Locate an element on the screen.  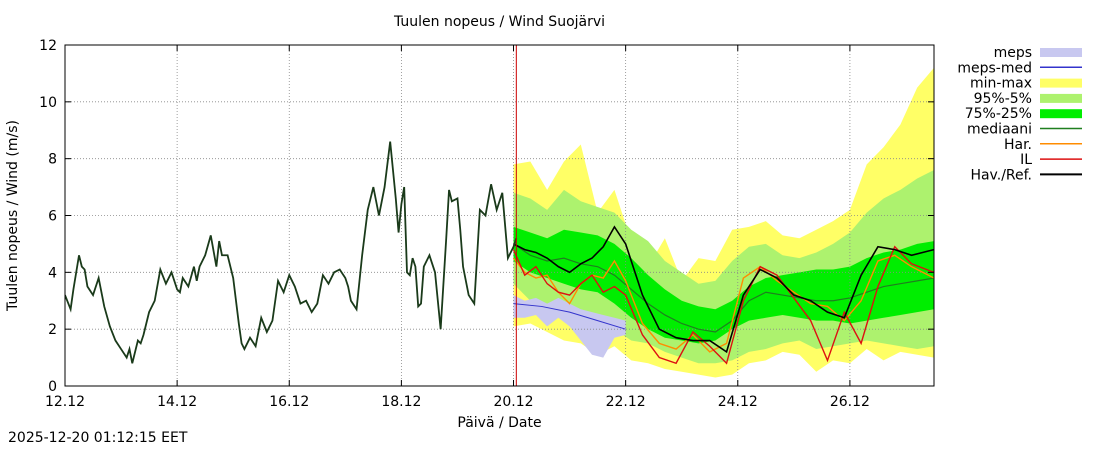
il-line is located at coordinates (723, 305).